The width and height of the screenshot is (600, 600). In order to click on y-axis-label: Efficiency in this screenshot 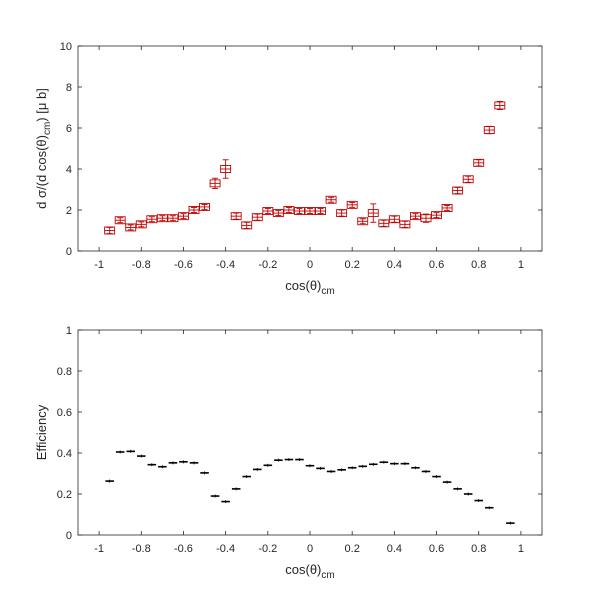, I will do `click(41, 432)`.